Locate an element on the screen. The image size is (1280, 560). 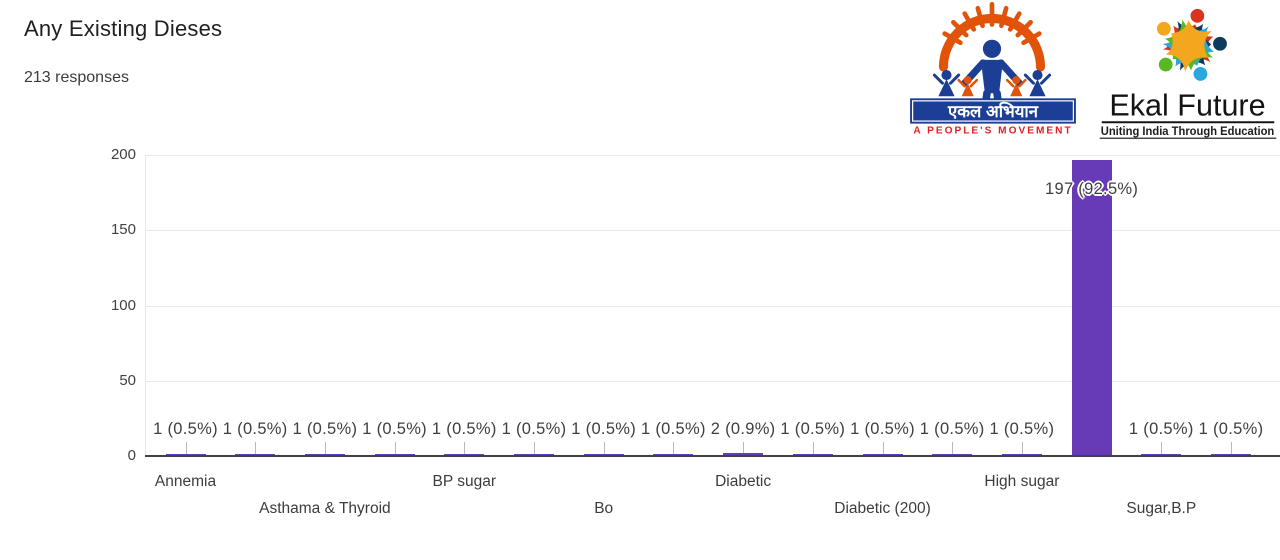
x-axis-line is located at coordinates (712, 456).